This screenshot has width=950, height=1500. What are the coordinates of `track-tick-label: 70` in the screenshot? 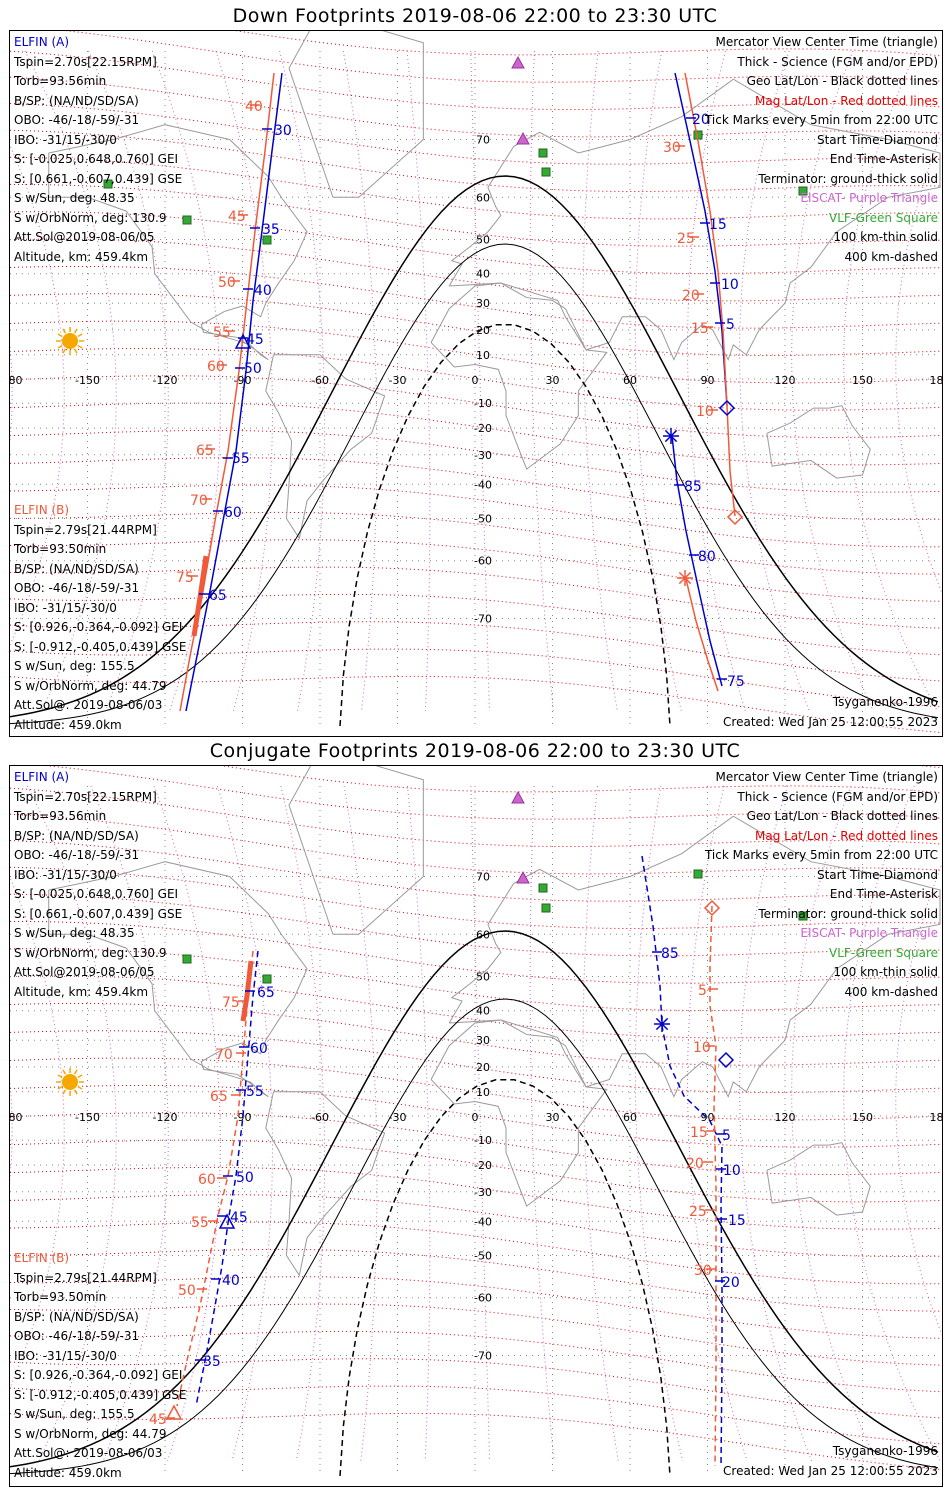 It's located at (199, 501).